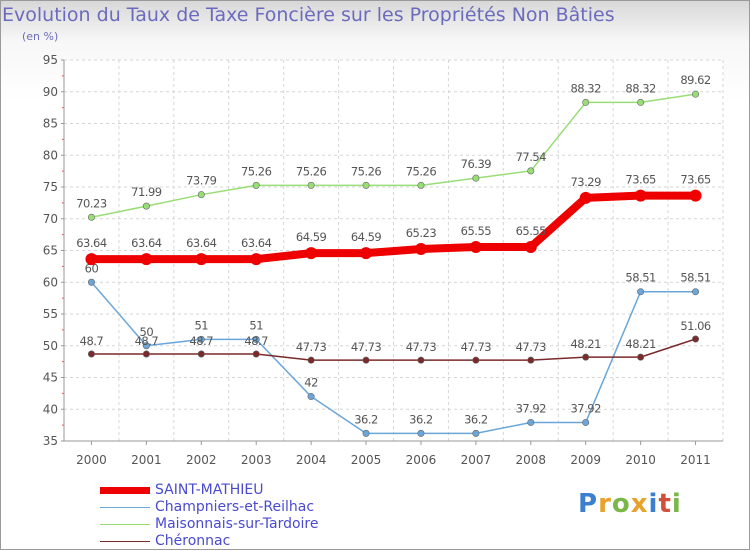 This screenshot has width=750, height=551. I want to click on x-tick-label: 2006, so click(421, 460).